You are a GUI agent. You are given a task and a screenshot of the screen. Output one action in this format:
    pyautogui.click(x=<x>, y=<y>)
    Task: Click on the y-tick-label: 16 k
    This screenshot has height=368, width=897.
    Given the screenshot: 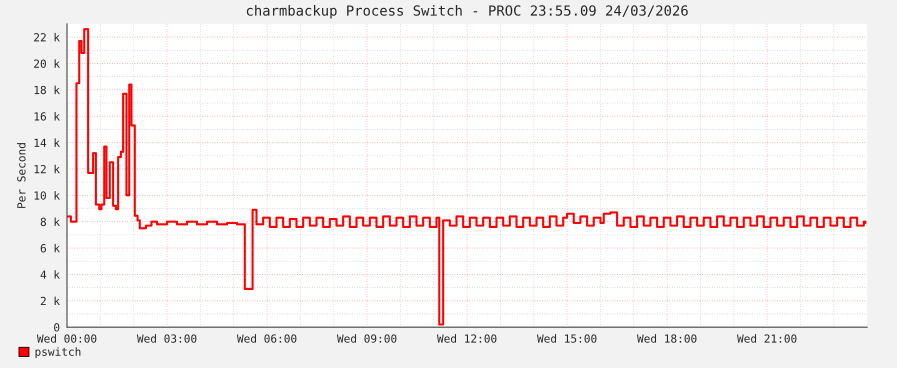 What is the action you would take?
    pyautogui.click(x=47, y=116)
    